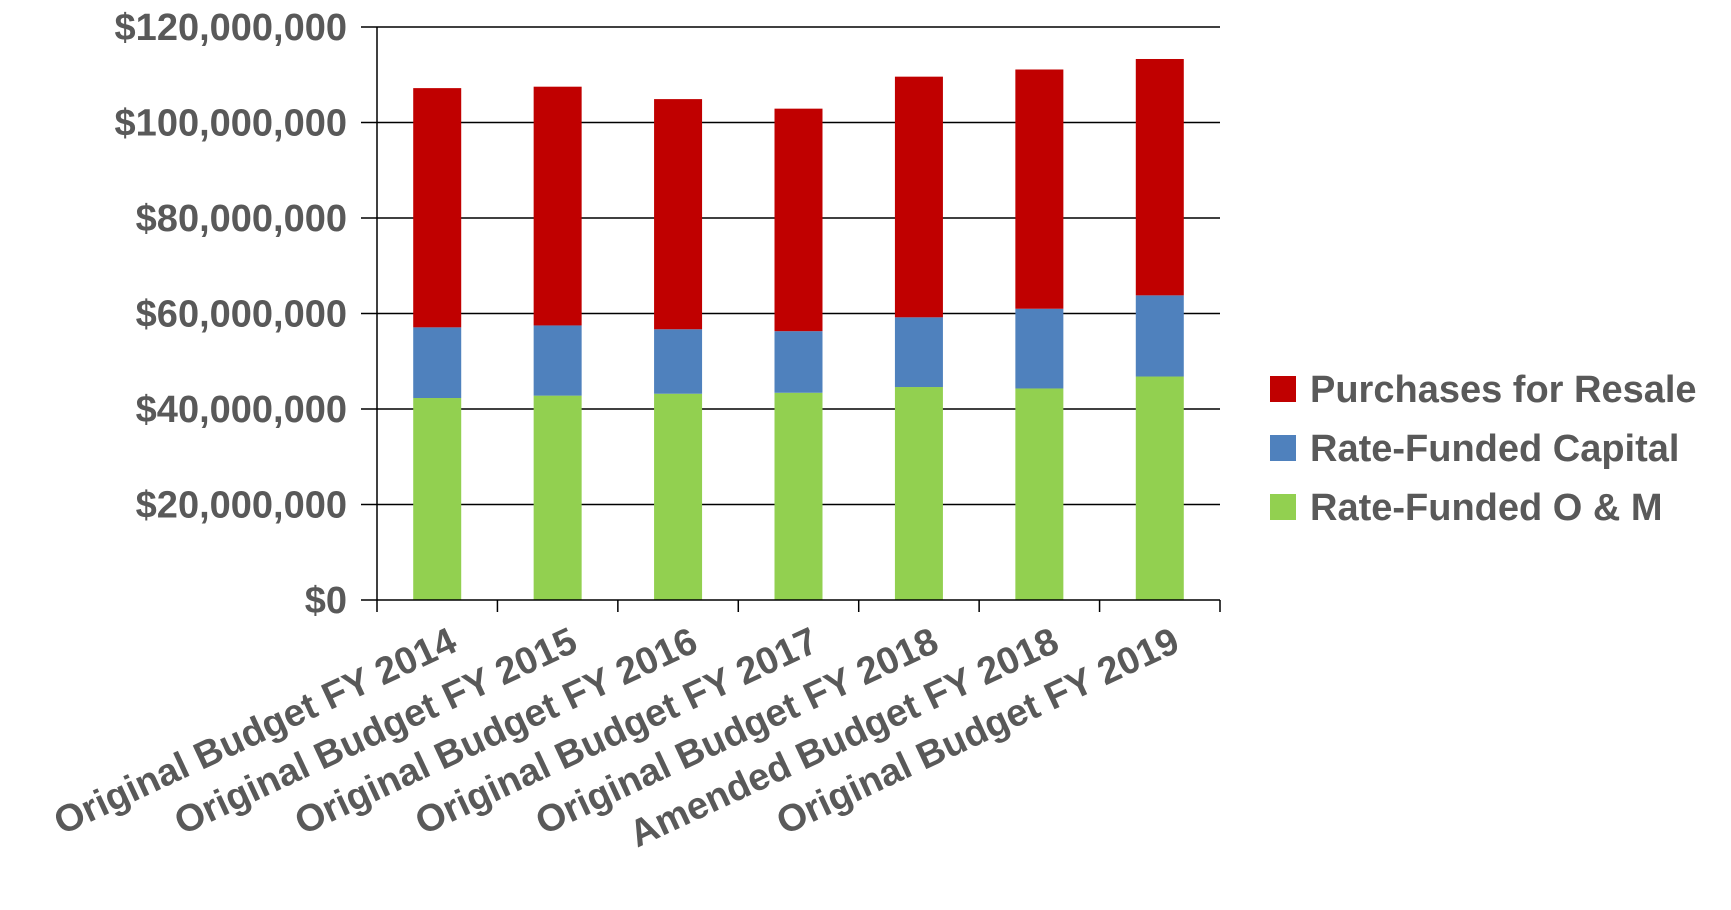 The width and height of the screenshot is (1731, 910). Describe the element at coordinates (231, 28) in the screenshot. I see `y-tick-label: $120,000,000` at that location.